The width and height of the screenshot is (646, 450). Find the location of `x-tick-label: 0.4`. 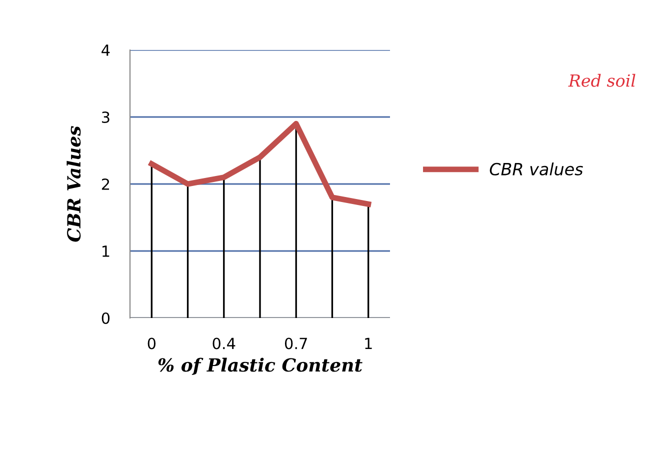

x-tick-label: 0.4 is located at coordinates (224, 344).